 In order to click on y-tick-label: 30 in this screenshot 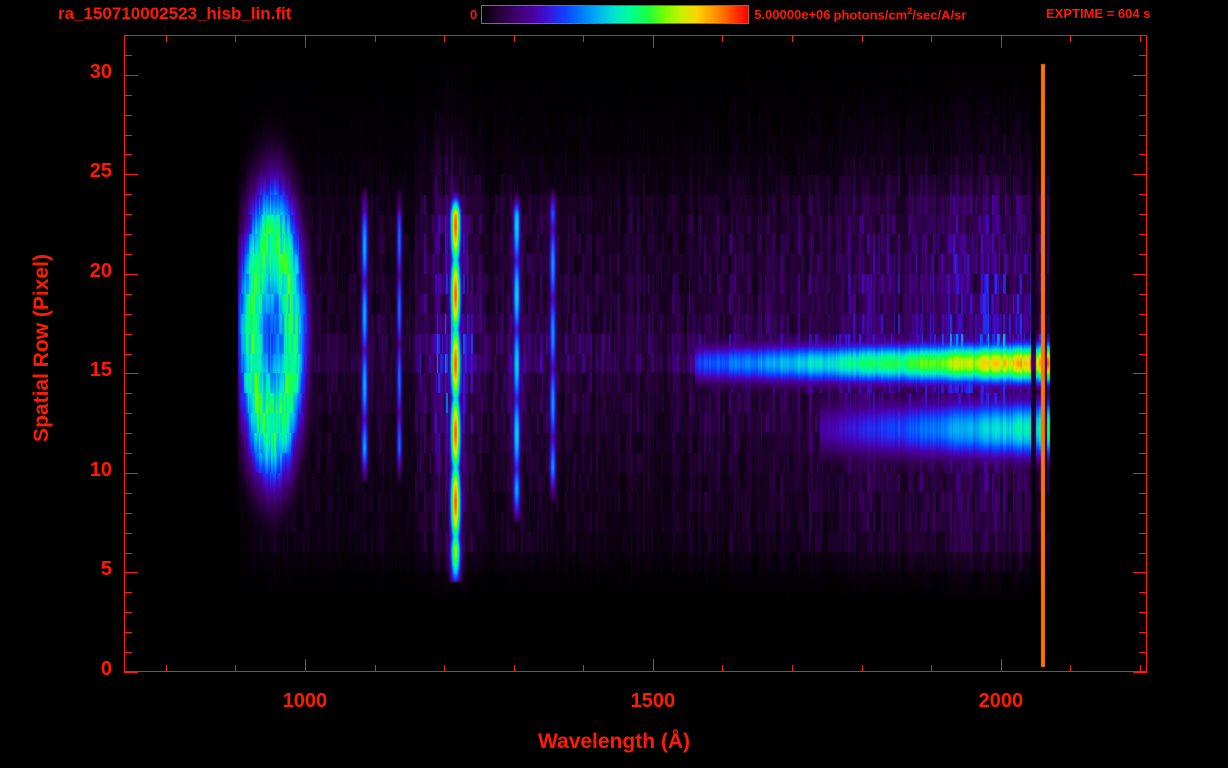, I will do `click(100, 71)`.